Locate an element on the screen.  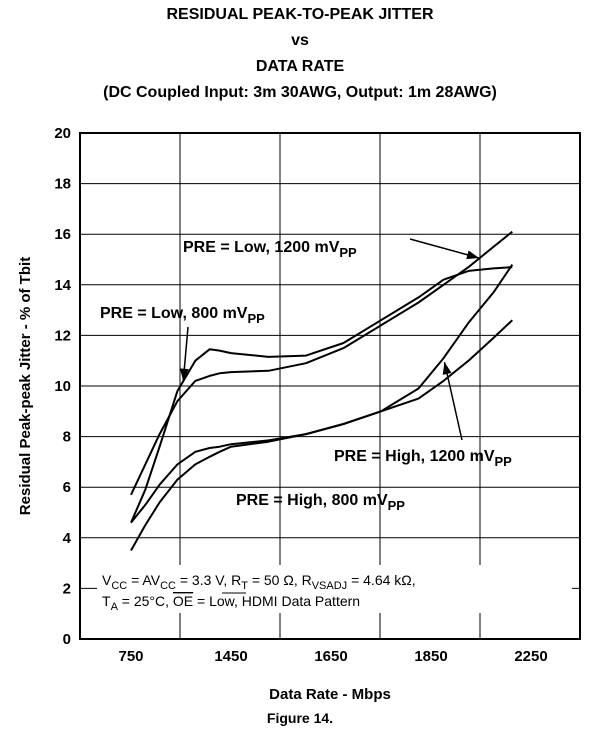
annotation-low-1200: PRE = Low, 1200 mVPP is located at coordinates (270, 249).